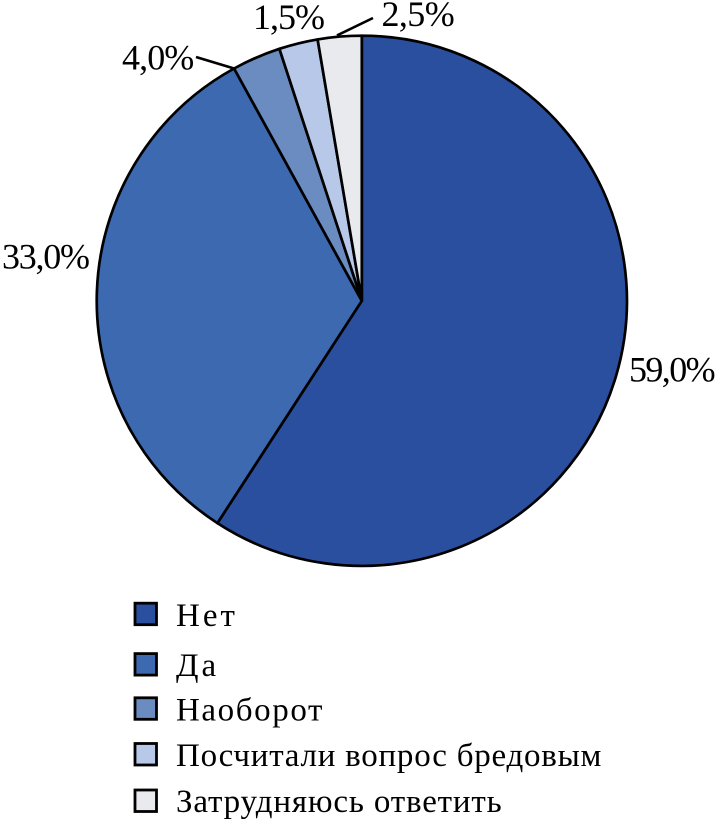  Describe the element at coordinates (250, 711) in the screenshot. I see `svg-text: Наоборот` at that location.